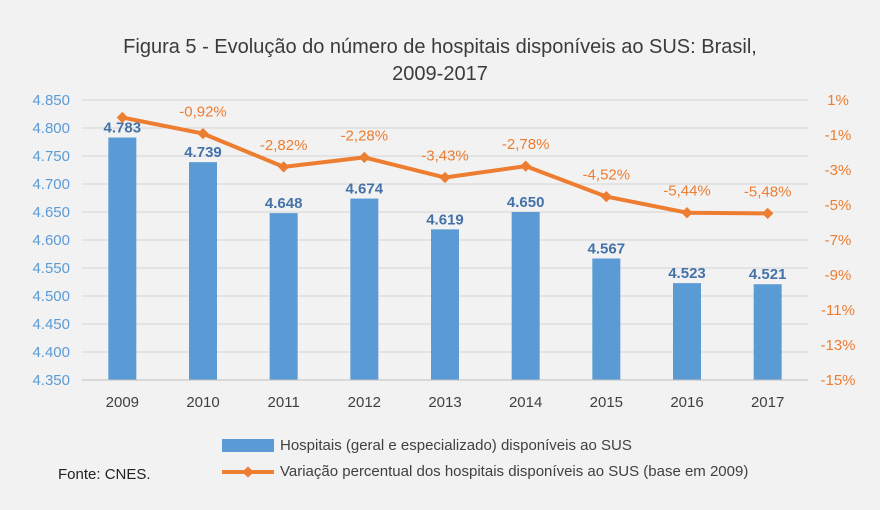 This screenshot has height=510, width=880. I want to click on y-left-tick-label: 4.450, so click(51, 324).